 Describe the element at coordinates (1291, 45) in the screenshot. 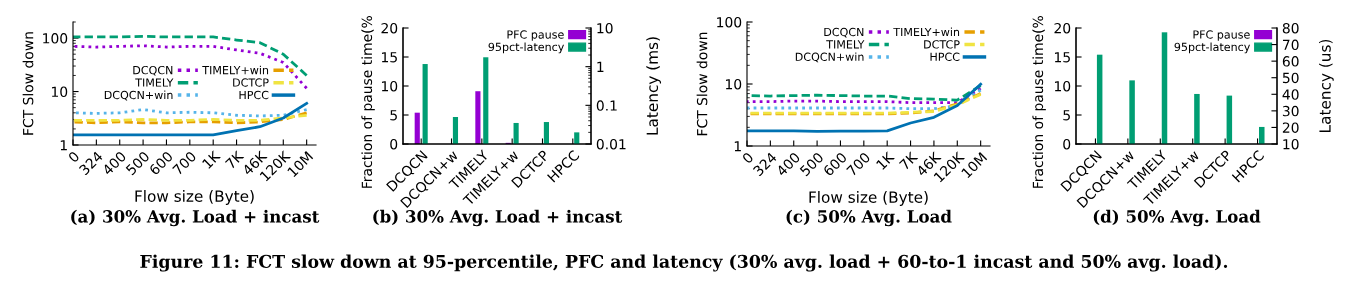

I see `y2-tick-label: 70` at that location.